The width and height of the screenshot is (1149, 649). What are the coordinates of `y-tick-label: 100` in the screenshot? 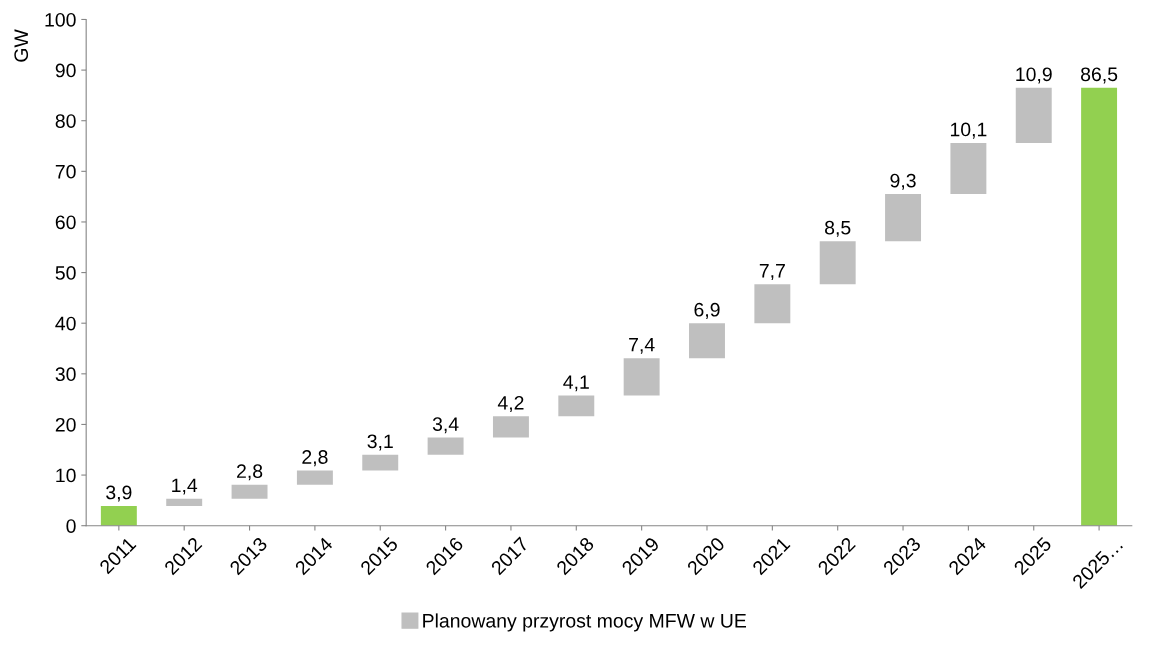 It's located at (60, 19).